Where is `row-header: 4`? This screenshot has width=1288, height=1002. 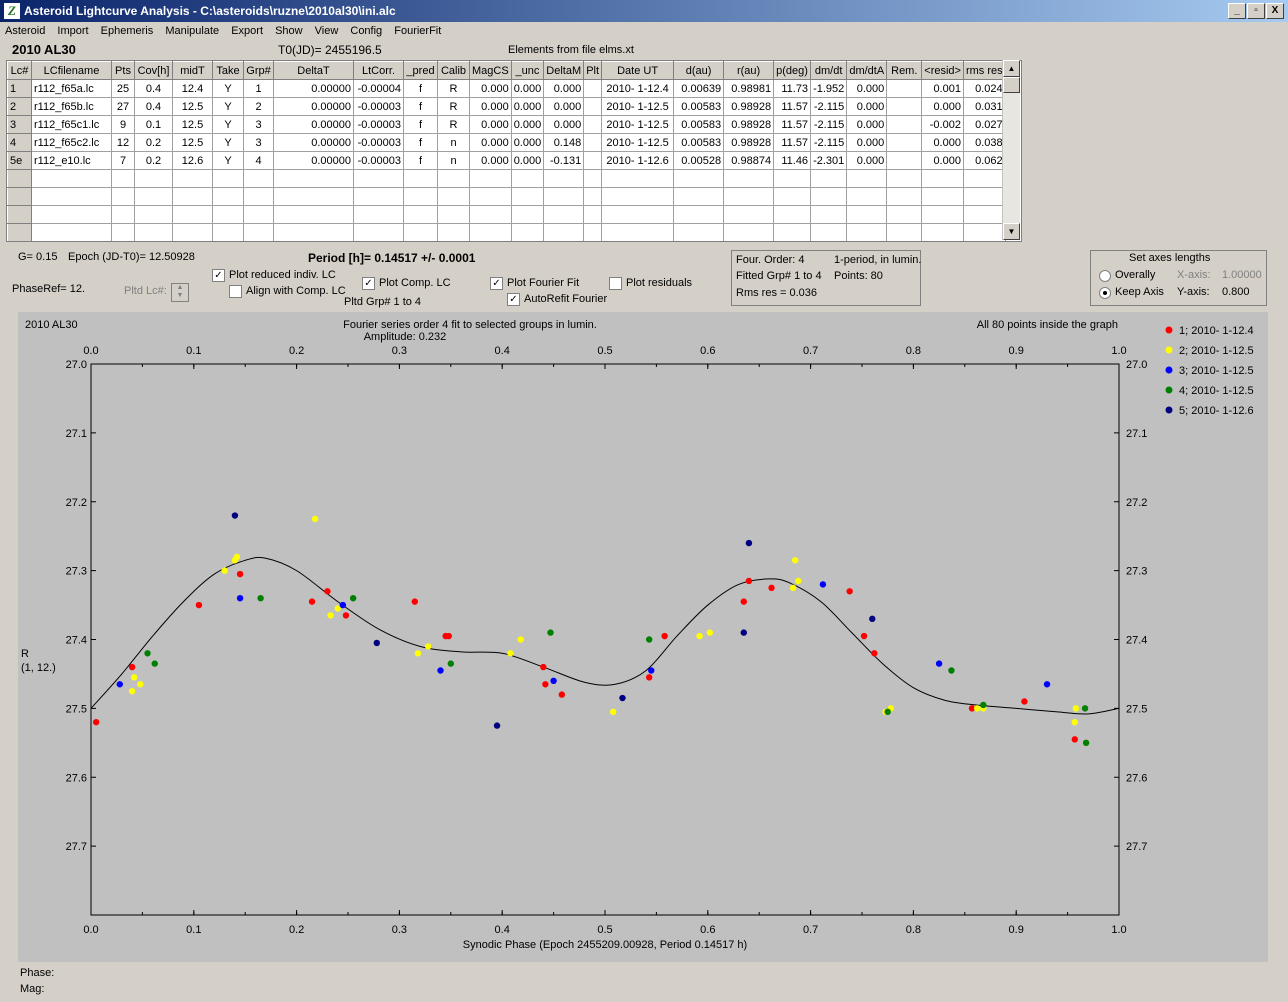
row-header: 4 is located at coordinates (19, 142).